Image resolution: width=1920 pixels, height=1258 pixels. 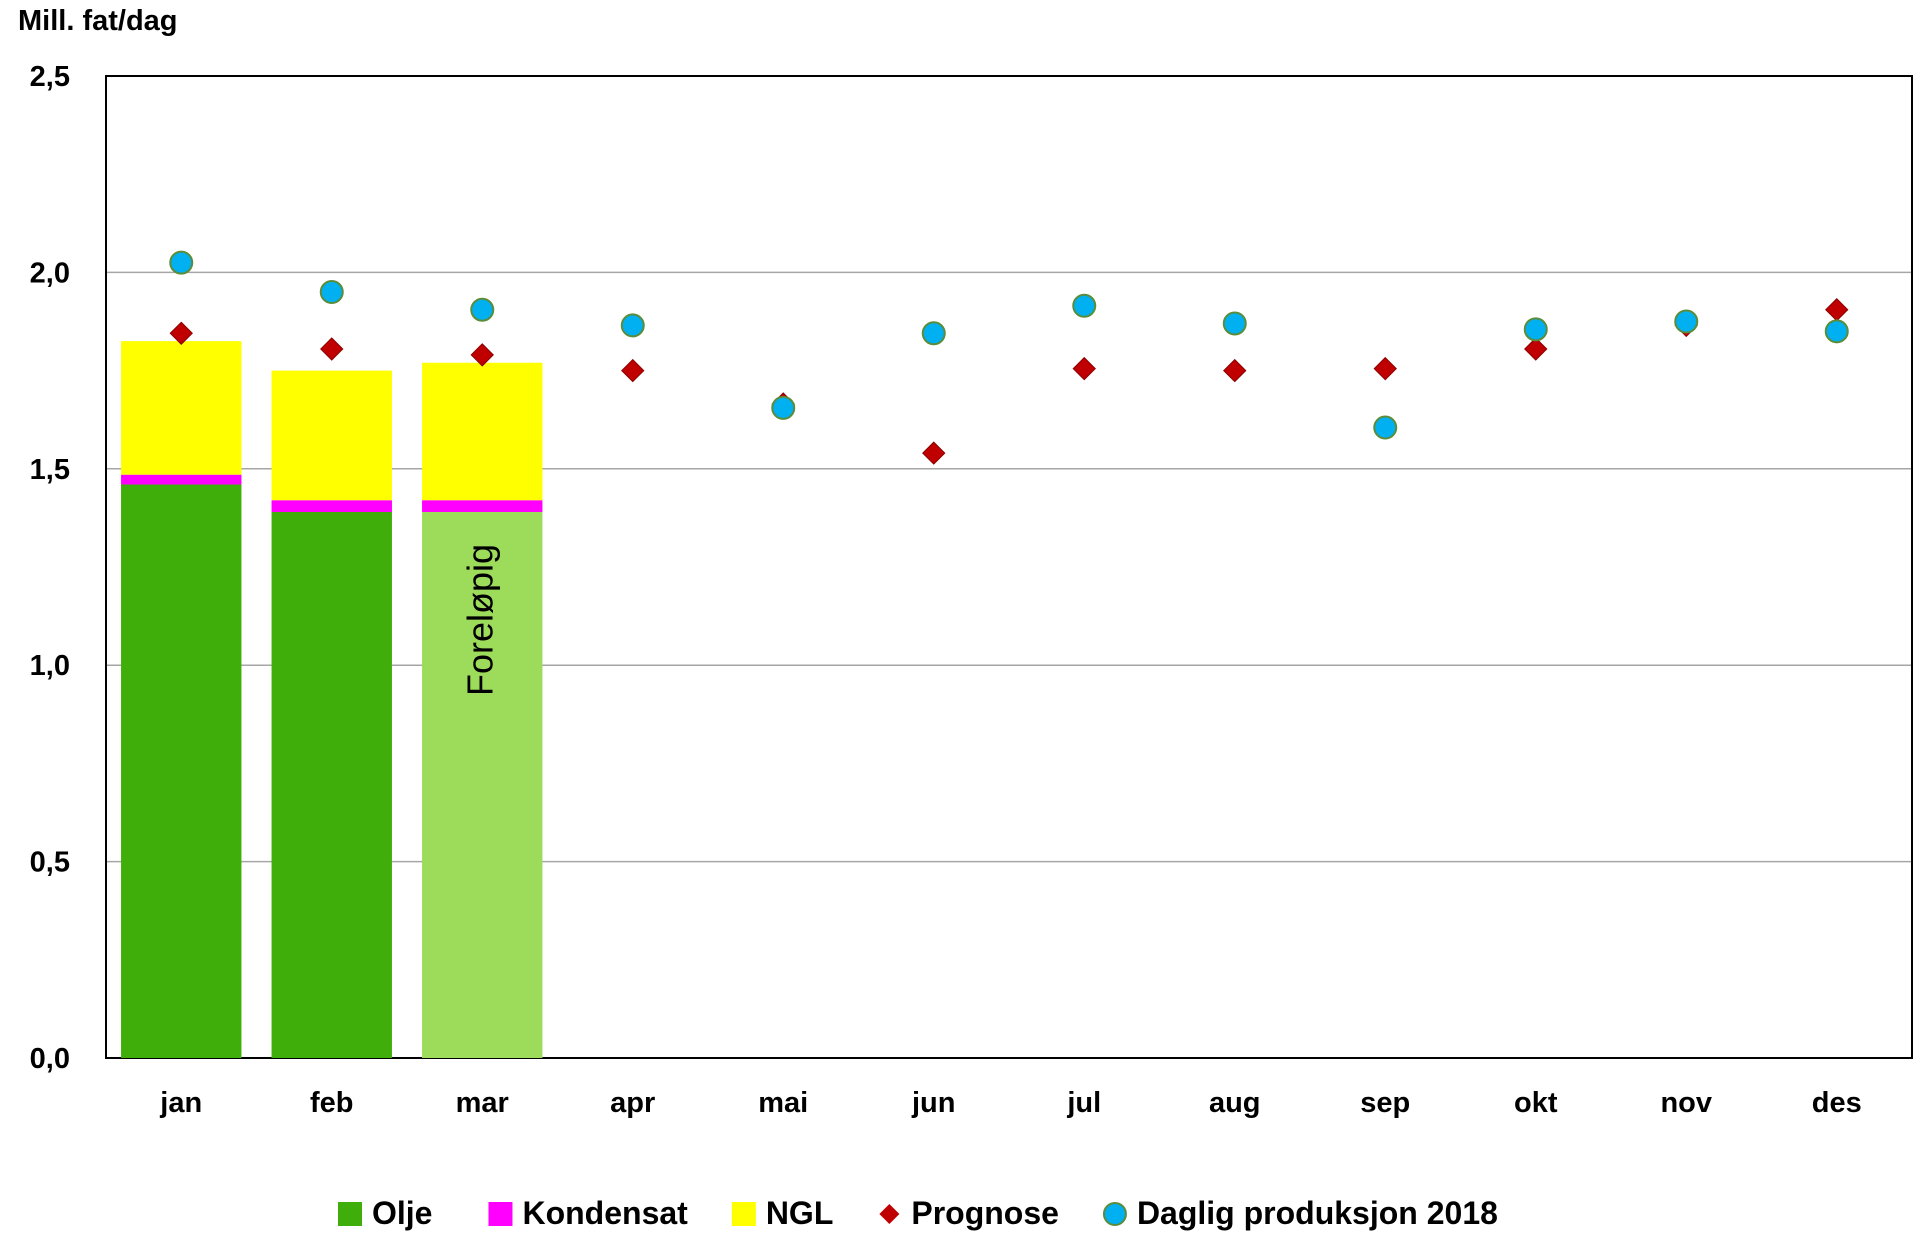 What do you see at coordinates (1836, 331) in the screenshot?
I see `point-daglig-des` at bounding box center [1836, 331].